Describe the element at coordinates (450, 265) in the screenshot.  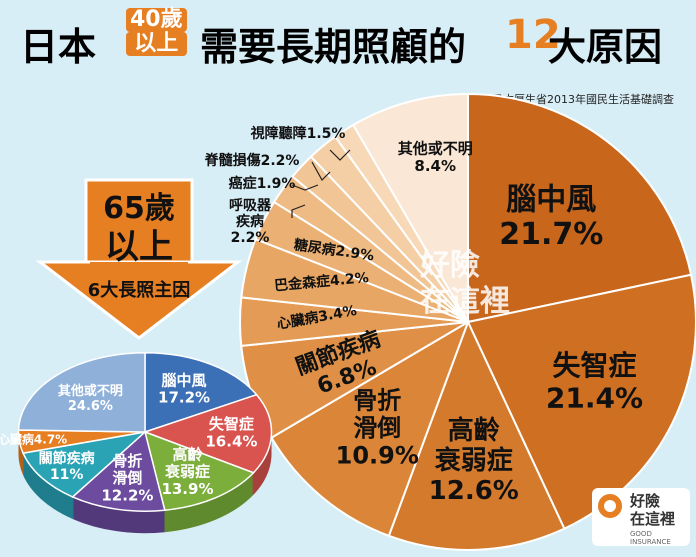
I see `watermark-line1: 好險` at that location.